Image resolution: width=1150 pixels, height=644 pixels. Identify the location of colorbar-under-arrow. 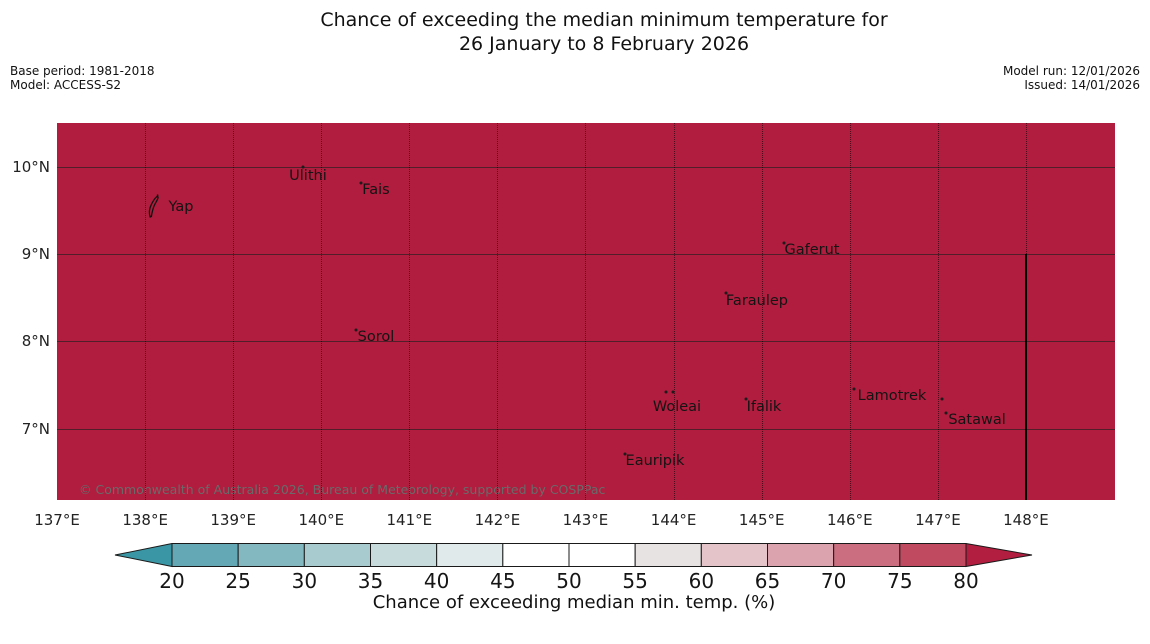
(143, 555).